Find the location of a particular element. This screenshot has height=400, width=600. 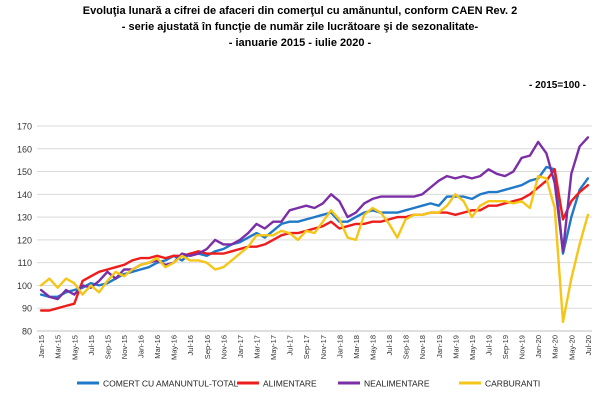

legend-label: CARBURANTI is located at coordinates (512, 384).